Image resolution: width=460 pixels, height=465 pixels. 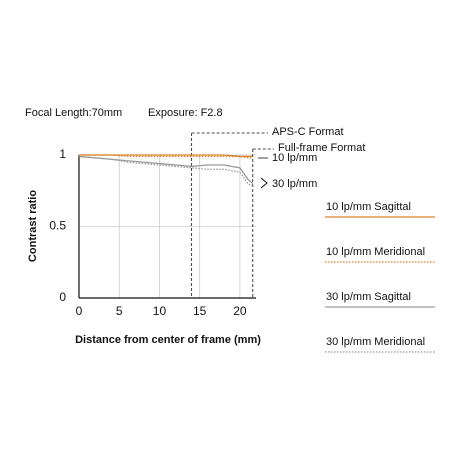 I want to click on x-tick-label: 15, so click(x=200, y=311).